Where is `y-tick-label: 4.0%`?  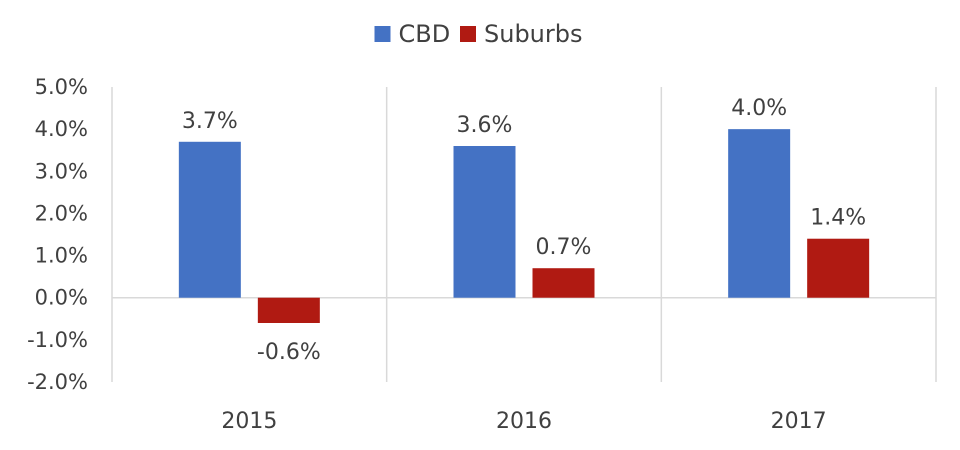
y-tick-label: 4.0% is located at coordinates (61, 129).